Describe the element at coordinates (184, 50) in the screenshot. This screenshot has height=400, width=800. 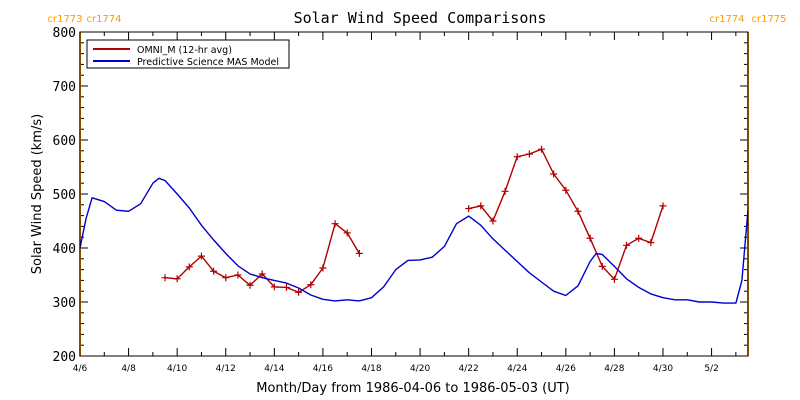
I see `legend-label: OMNI_M (12-hr avg)` at that location.